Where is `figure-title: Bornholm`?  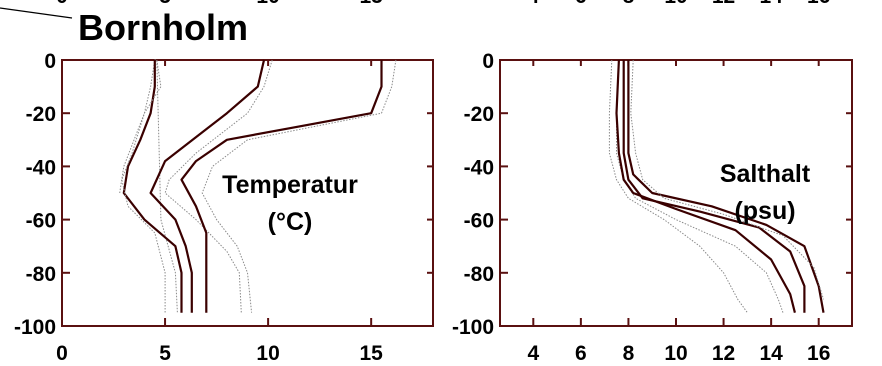
figure-title: Bornholm is located at coordinates (163, 27).